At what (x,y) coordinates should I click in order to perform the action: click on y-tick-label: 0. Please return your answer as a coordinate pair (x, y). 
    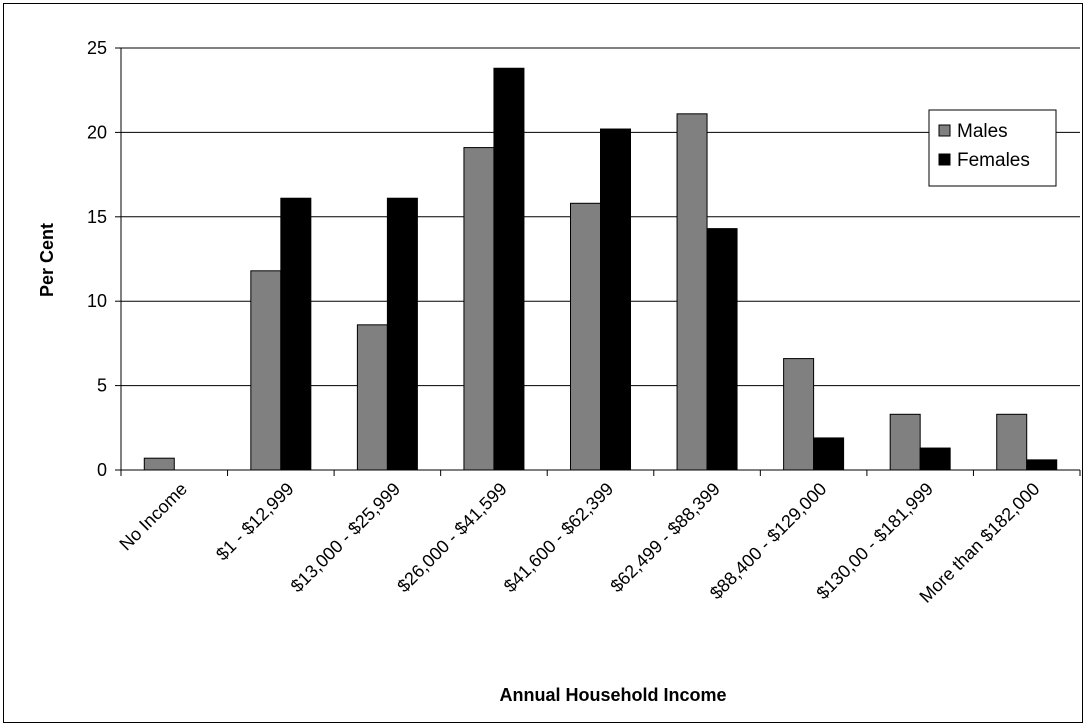
    Looking at the image, I should click on (102, 470).